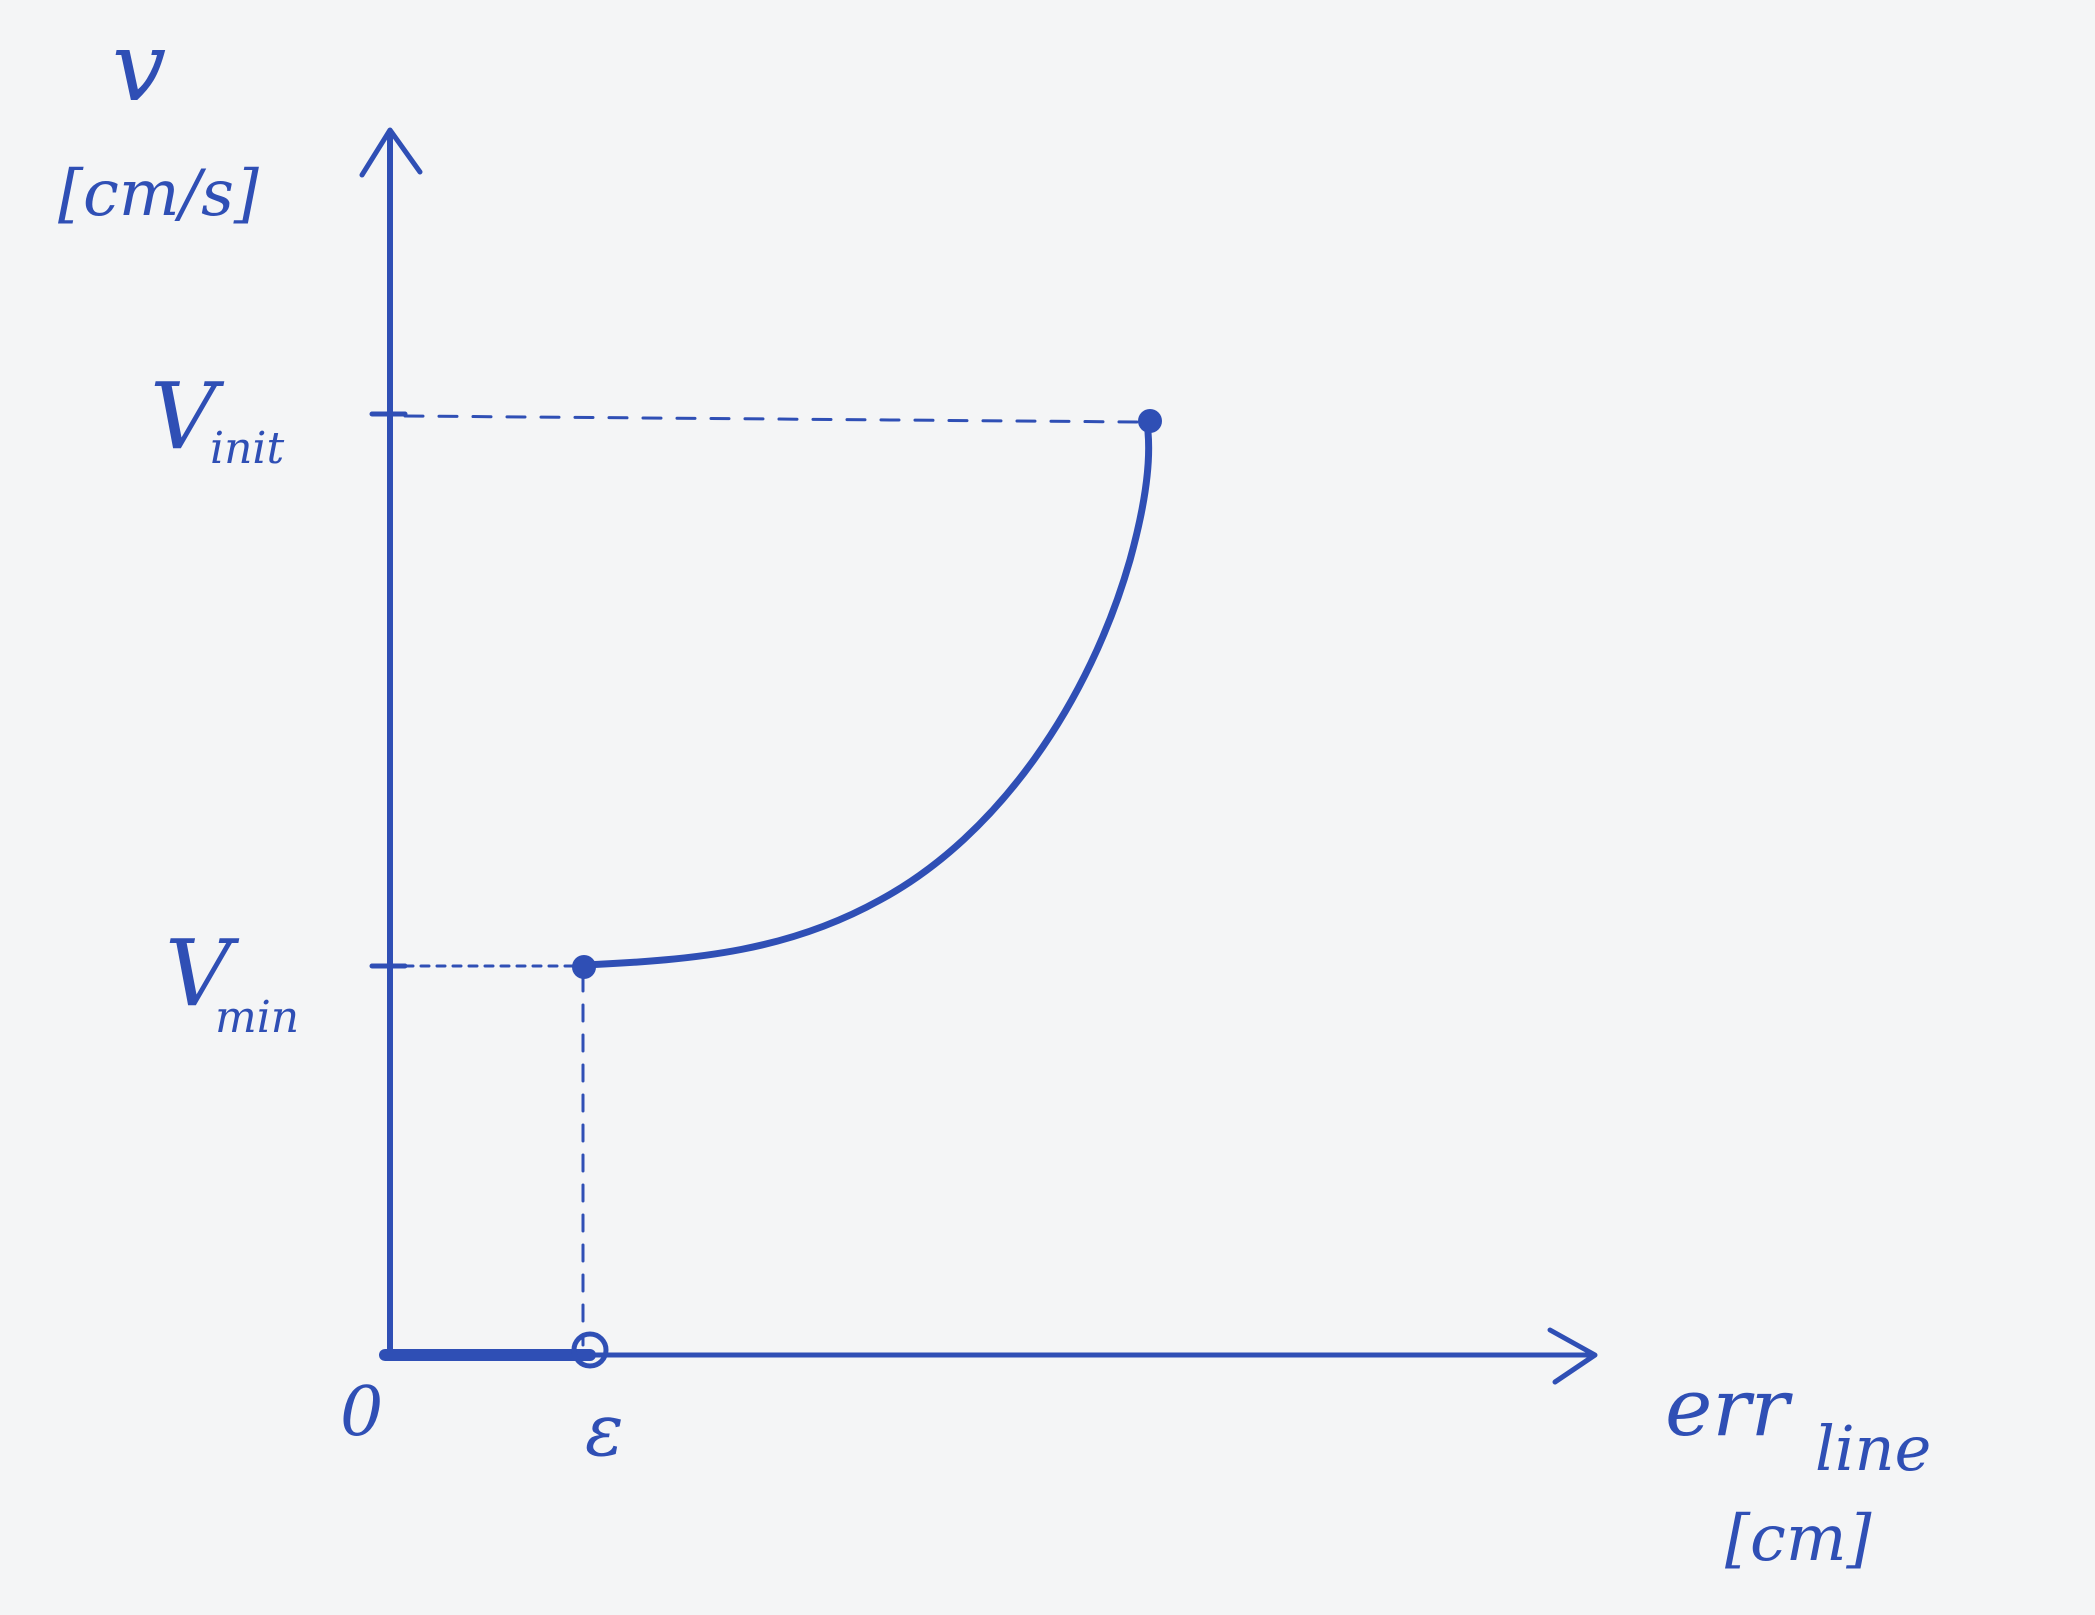 The image size is (2095, 1615). Describe the element at coordinates (1873, 1448) in the screenshot. I see `x-axis-subscript: line` at that location.